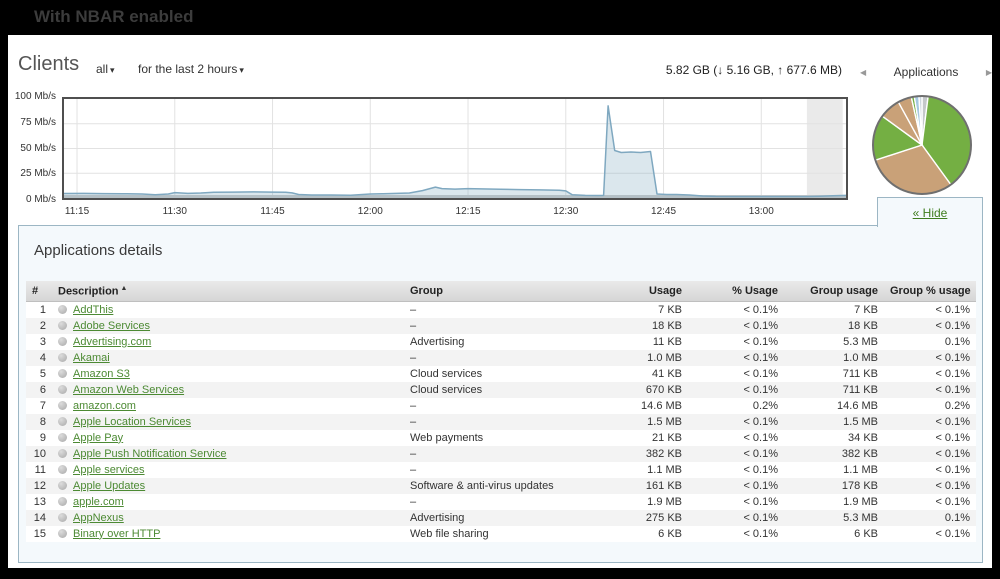 The height and width of the screenshot is (579, 1000). What do you see at coordinates (857, 405) in the screenshot?
I see `row-group-usage: 14.6 MB` at bounding box center [857, 405].